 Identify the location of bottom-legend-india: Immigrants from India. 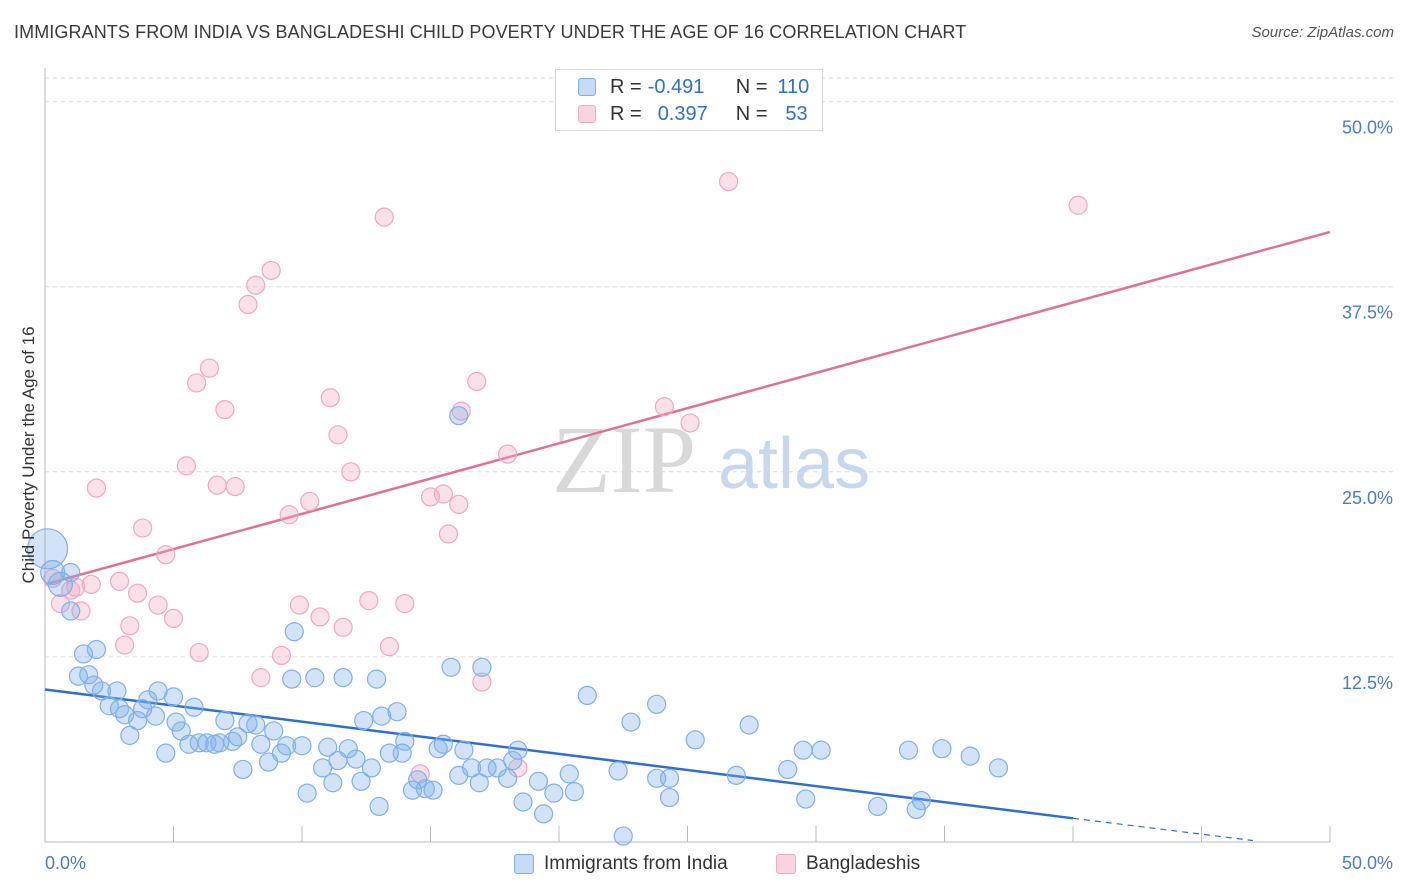
(621, 864).